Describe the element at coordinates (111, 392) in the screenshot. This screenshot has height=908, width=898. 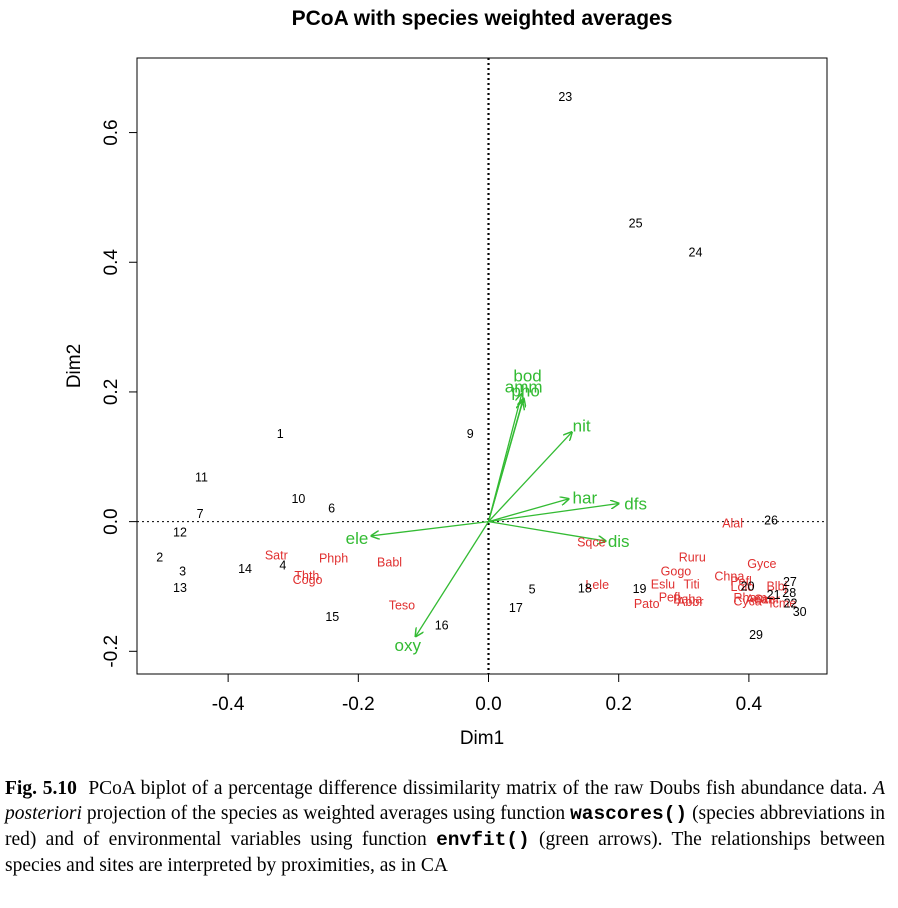
I see `y-tick-label: 0.2` at that location.